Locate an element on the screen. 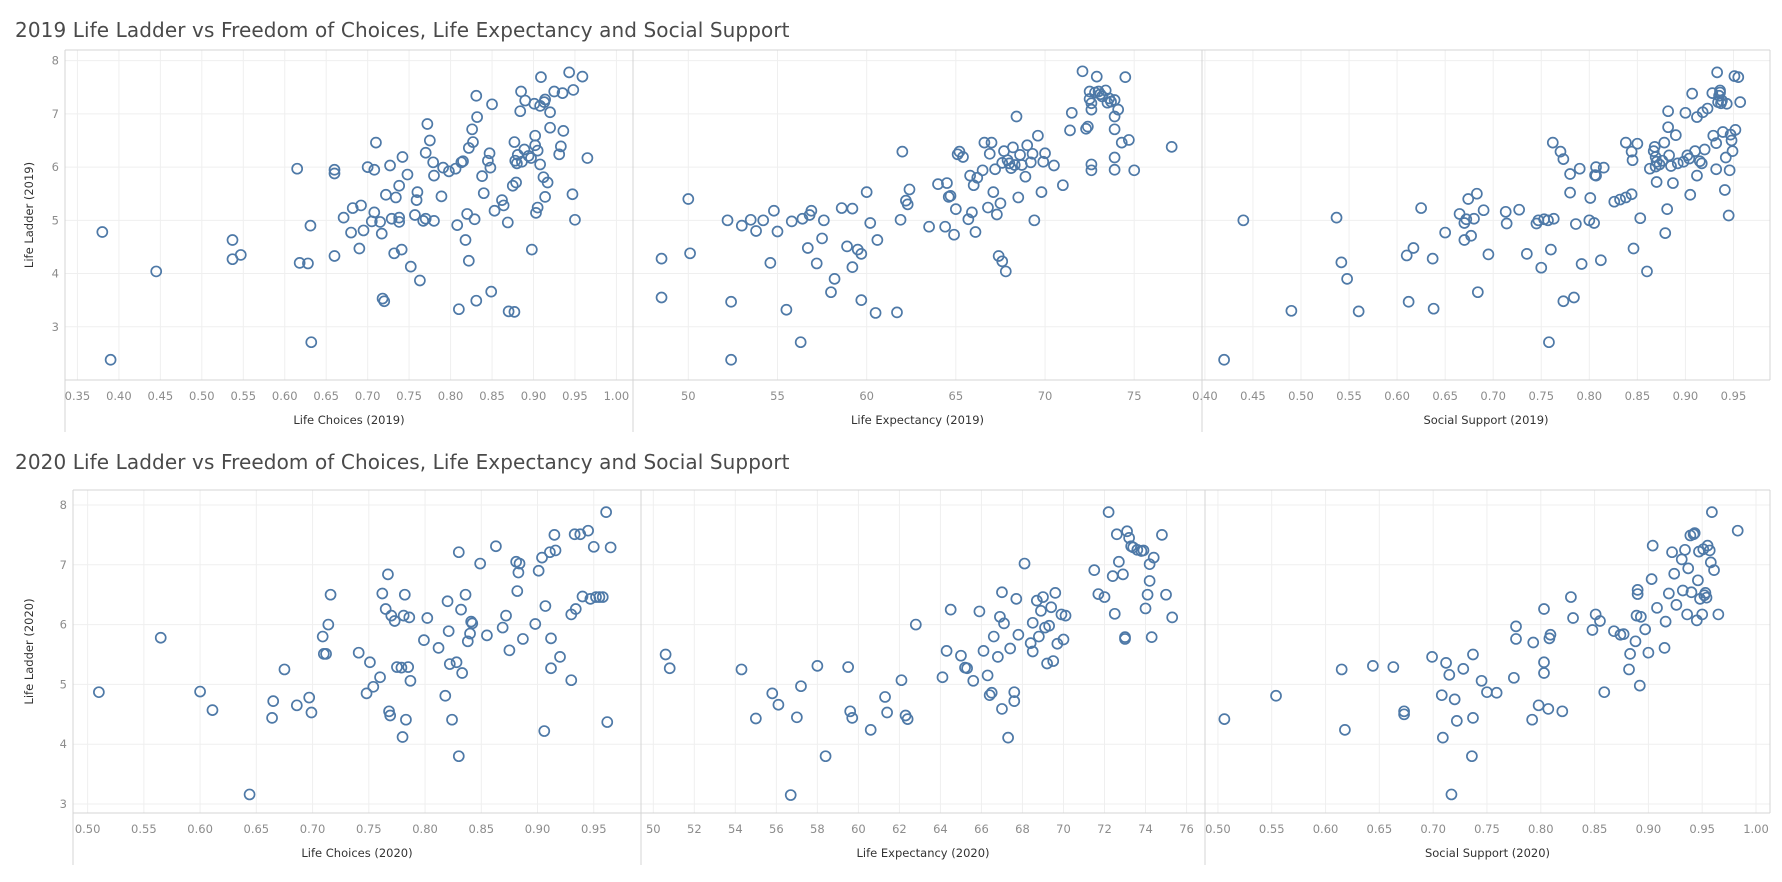  x-tick-label: 0.90 is located at coordinates (1686, 396).